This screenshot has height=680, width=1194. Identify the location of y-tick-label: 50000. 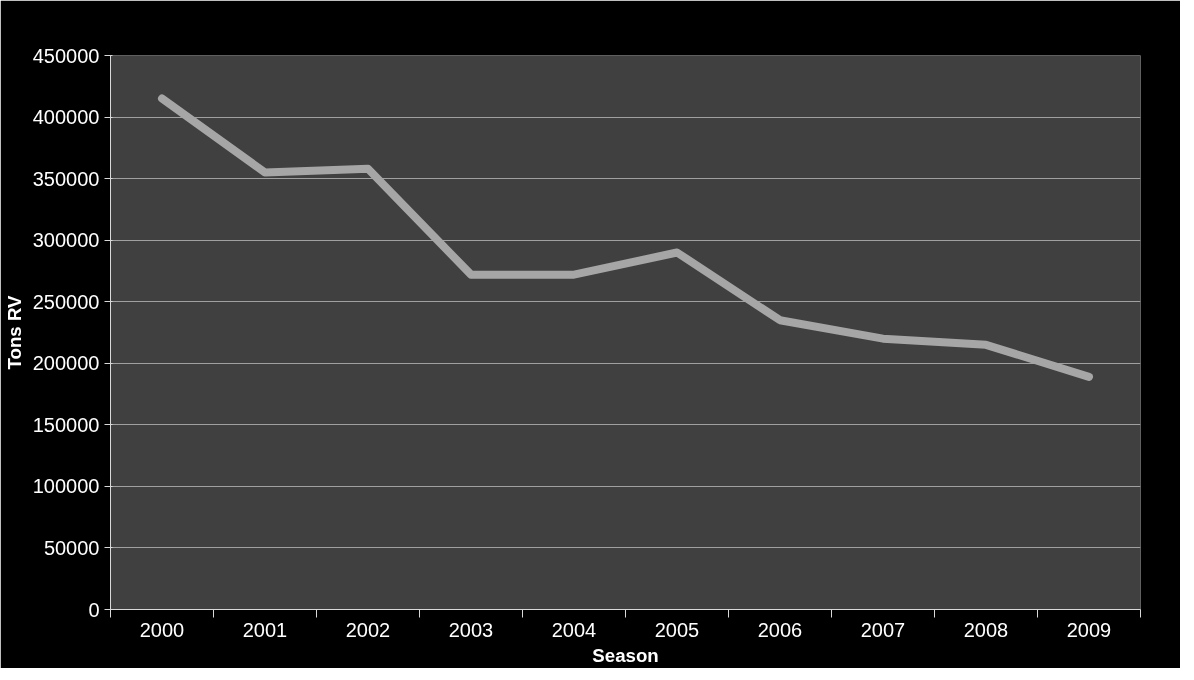
(71, 547).